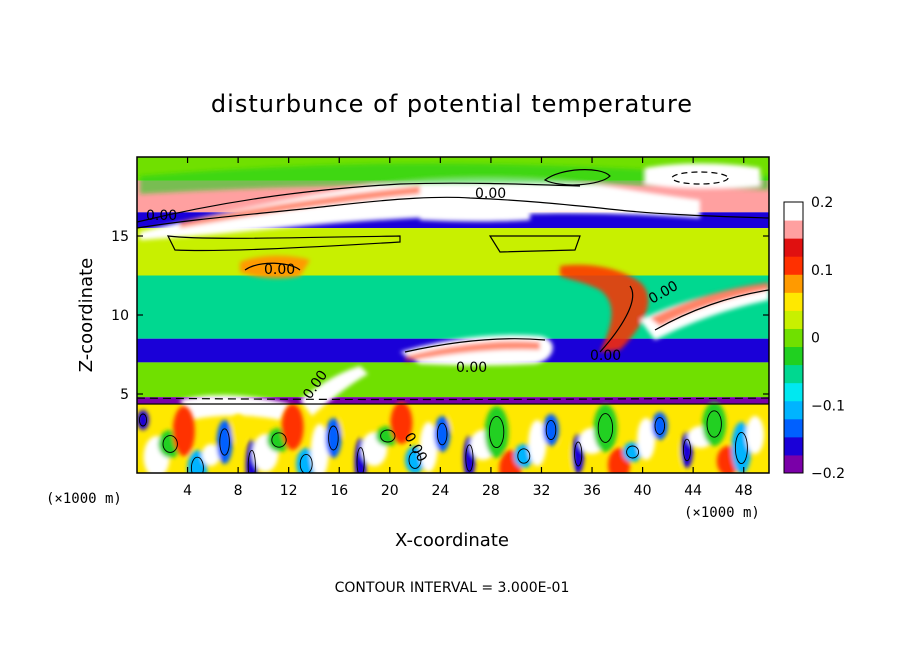  Describe the element at coordinates (828, 406) in the screenshot. I see `colorbar-tick-label: −0.1` at that location.